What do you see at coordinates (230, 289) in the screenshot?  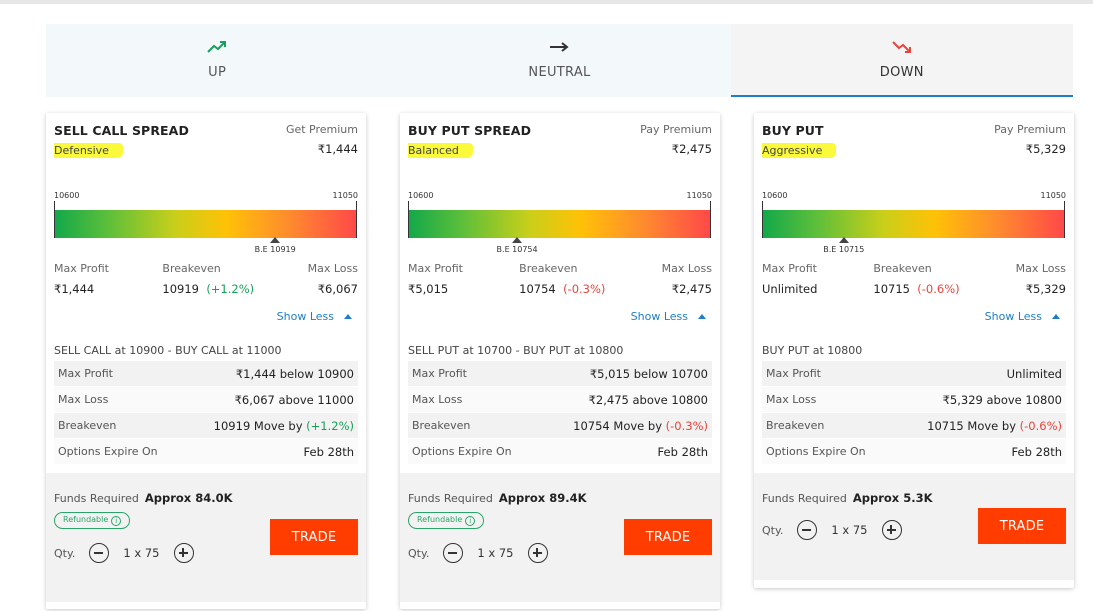 I see `breakeven-change: (+1.2%)` at bounding box center [230, 289].